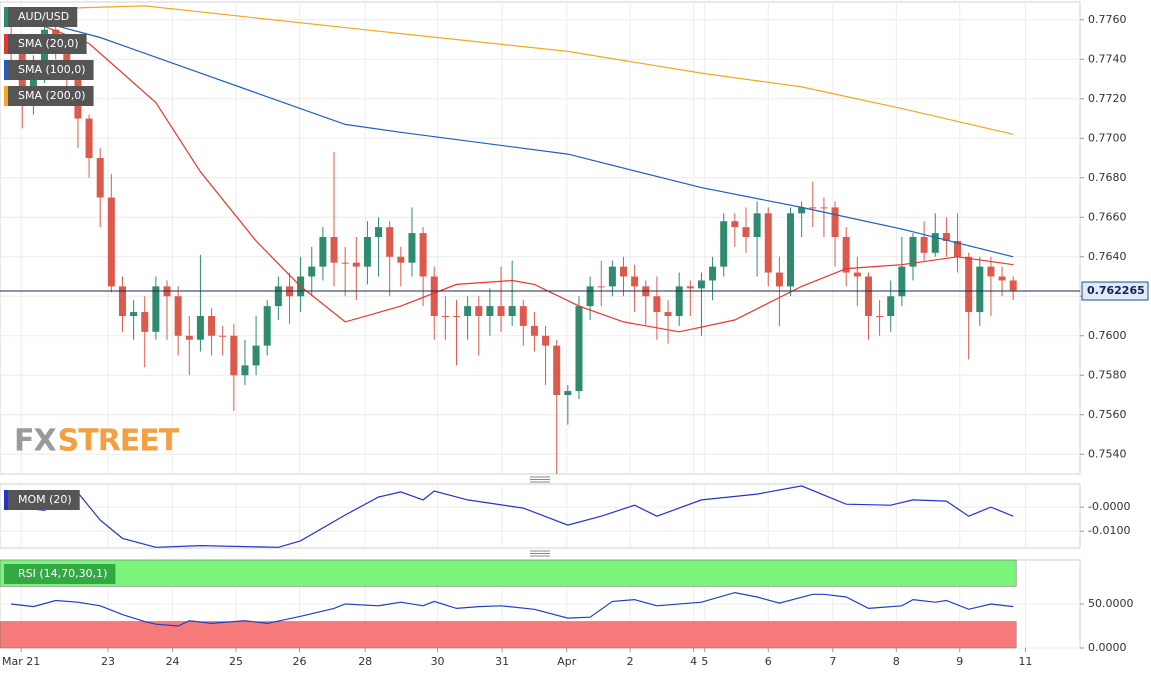 The image size is (1151, 674). I want to click on y-tick-label: 0.7540, so click(1107, 453).